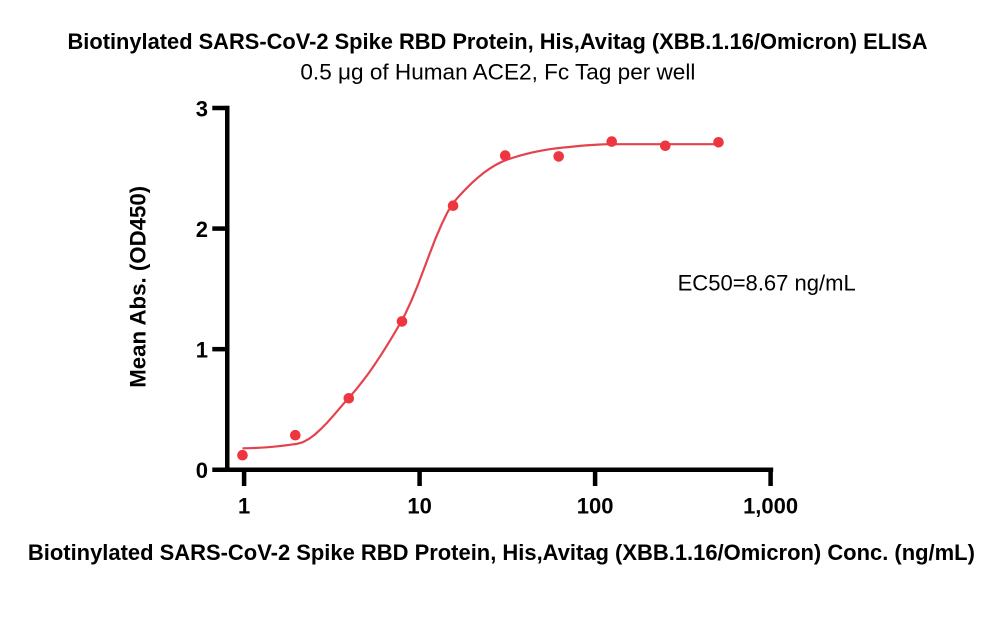 Image resolution: width=1000 pixels, height=624 pixels. I want to click on svg-text: EC50=8.67 ng/mL, so click(767, 283).